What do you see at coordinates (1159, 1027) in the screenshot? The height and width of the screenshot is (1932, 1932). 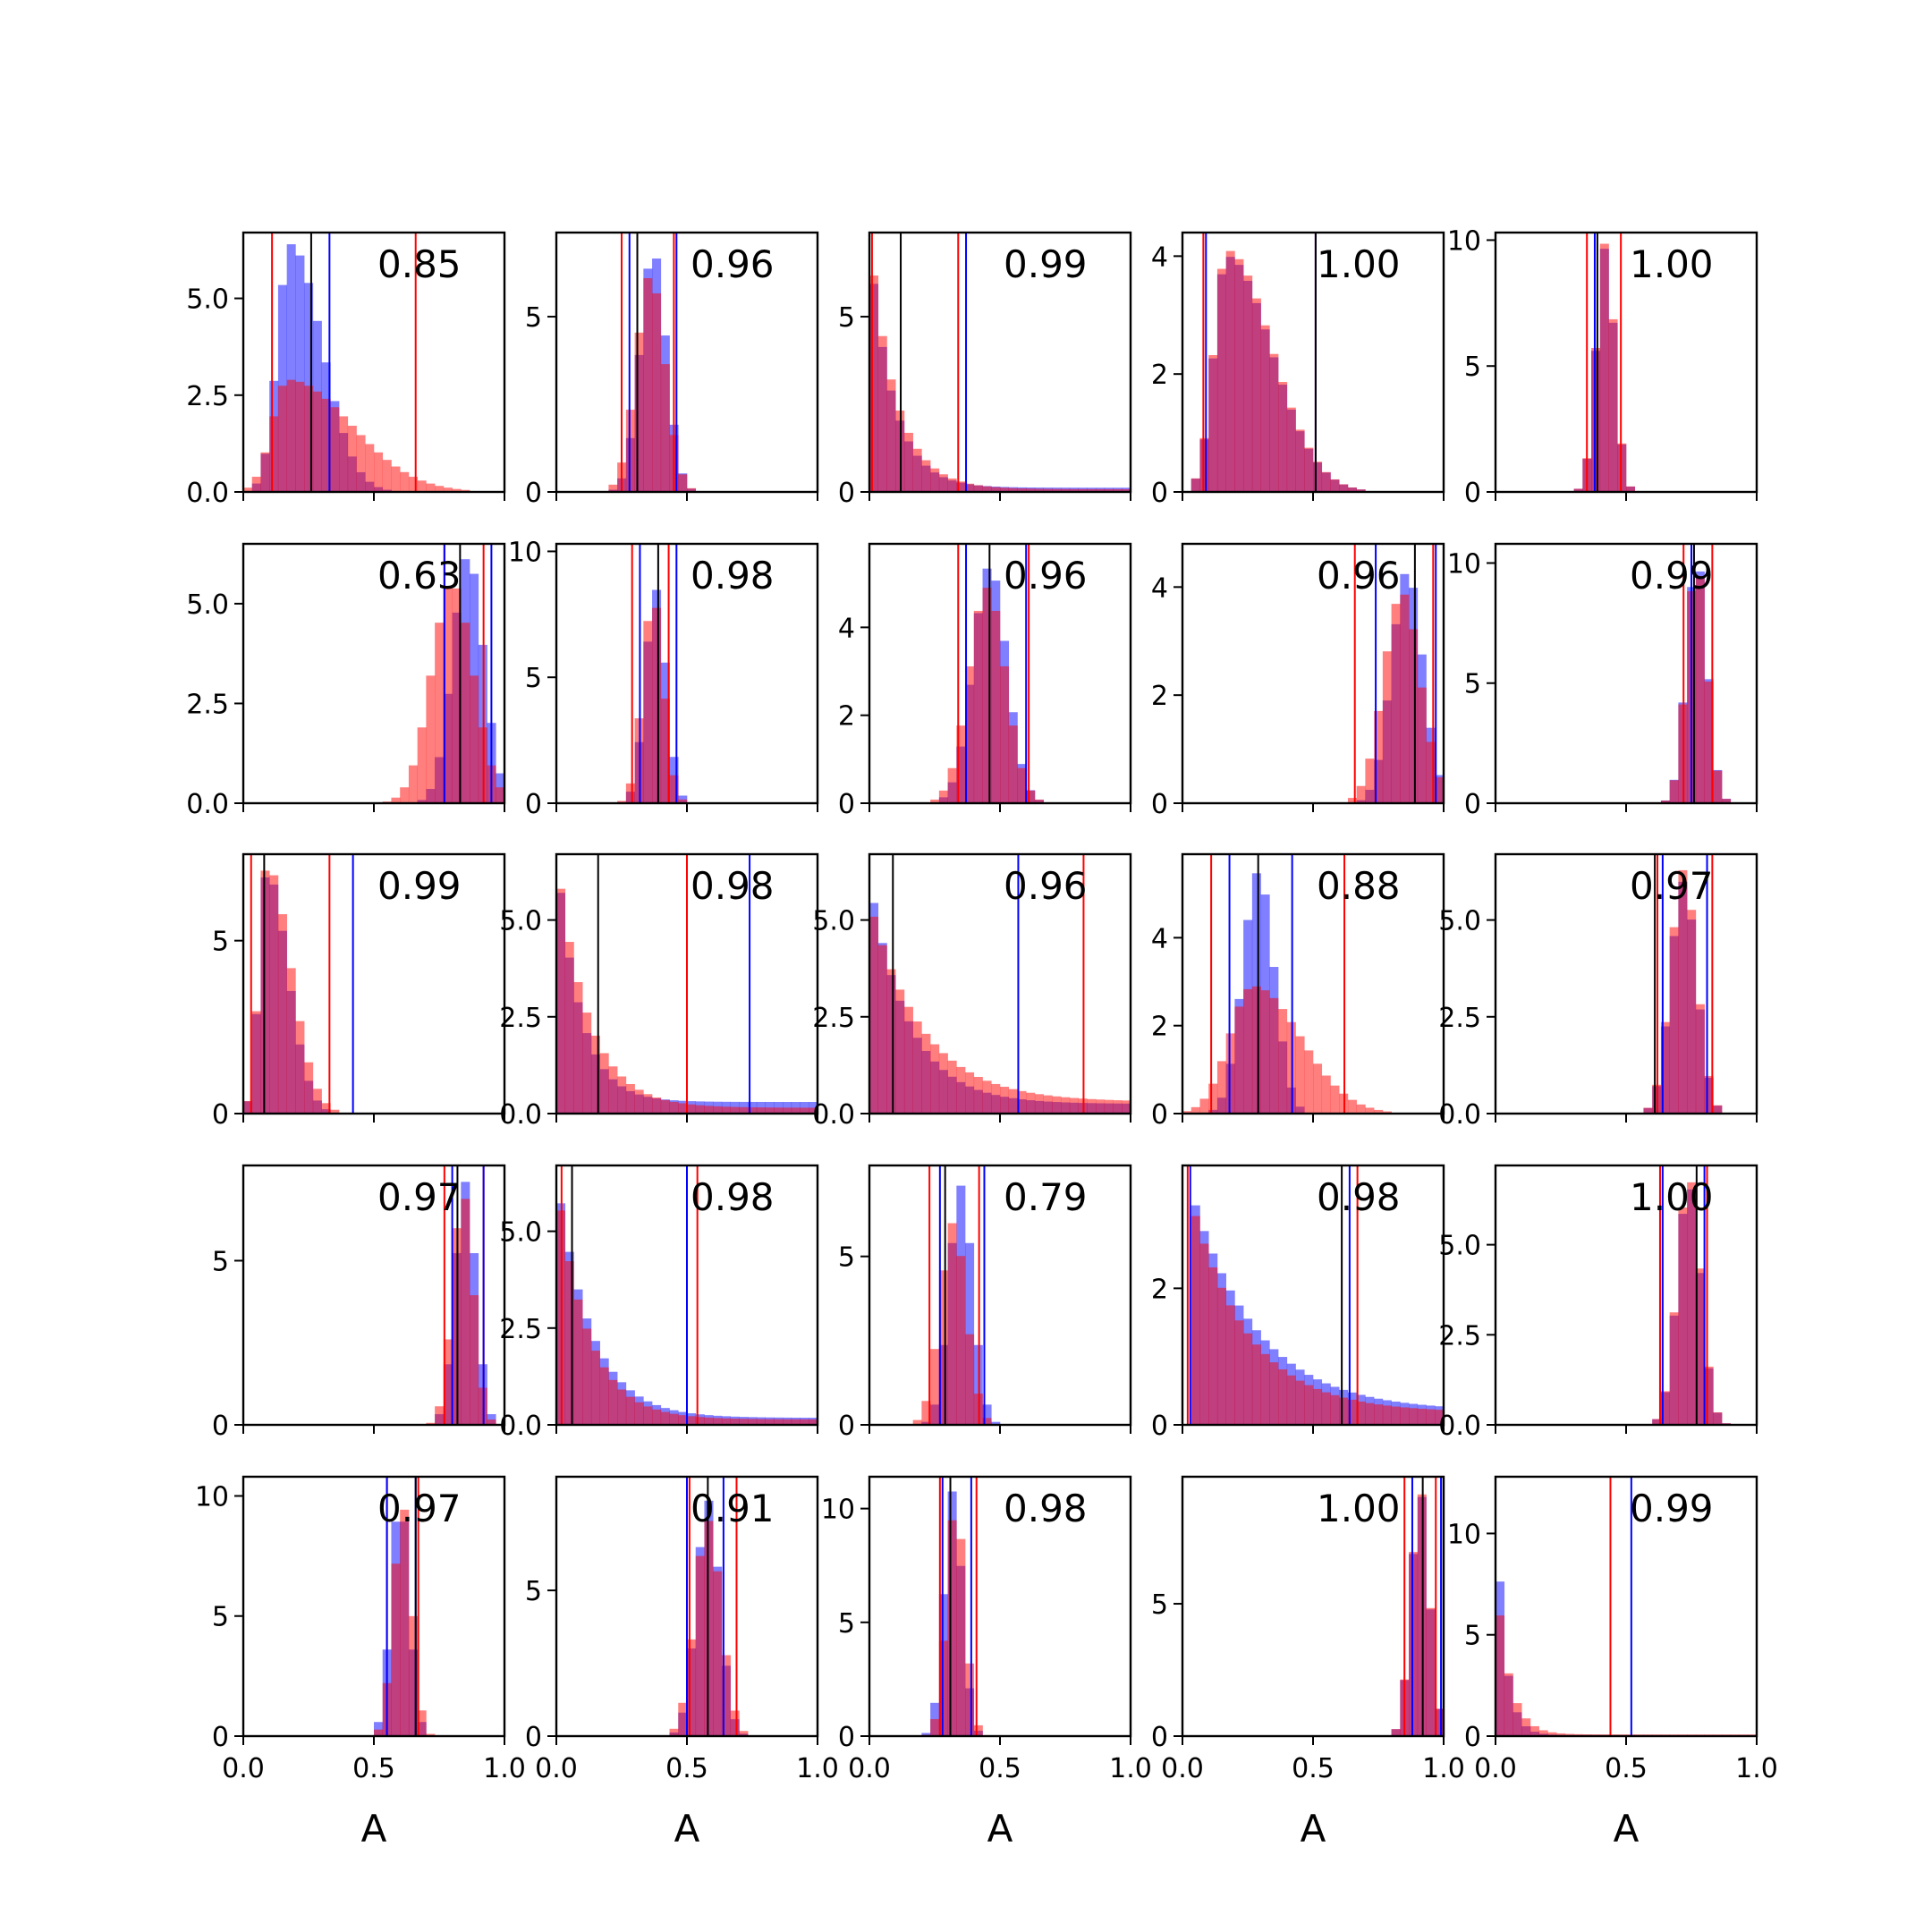 I see `y-tick-label: 2` at bounding box center [1159, 1027].